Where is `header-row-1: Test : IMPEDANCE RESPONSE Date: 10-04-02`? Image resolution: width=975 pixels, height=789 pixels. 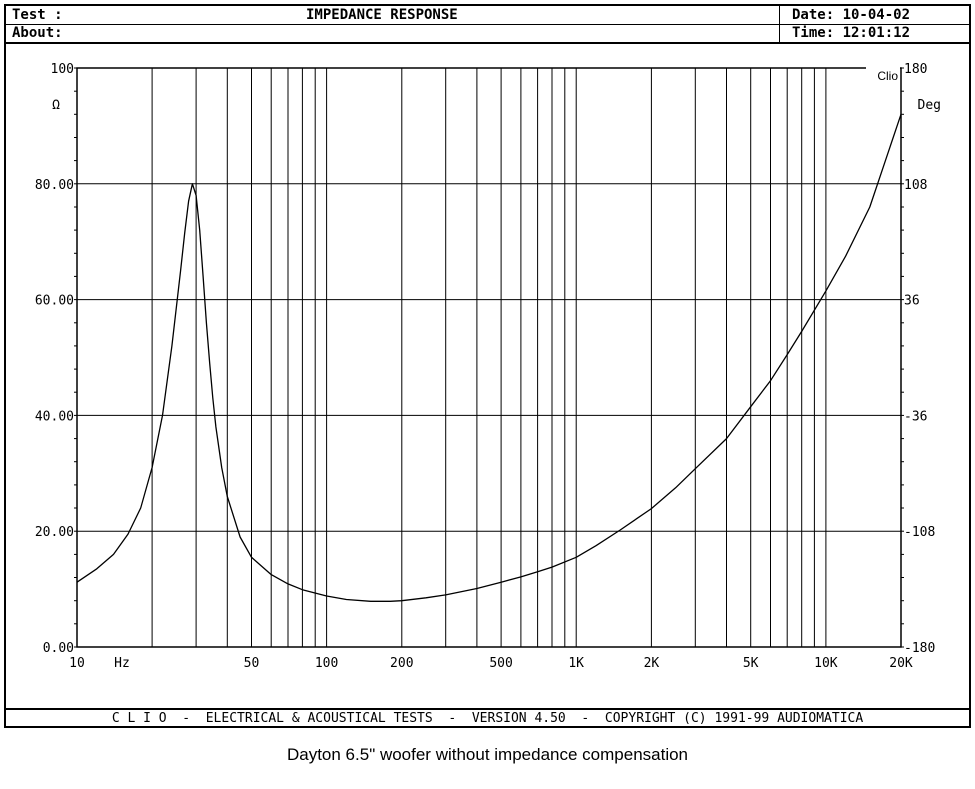
header-row-1: Test : IMPEDANCE RESPONSE Date: 10-04-02 is located at coordinates (487, 25).